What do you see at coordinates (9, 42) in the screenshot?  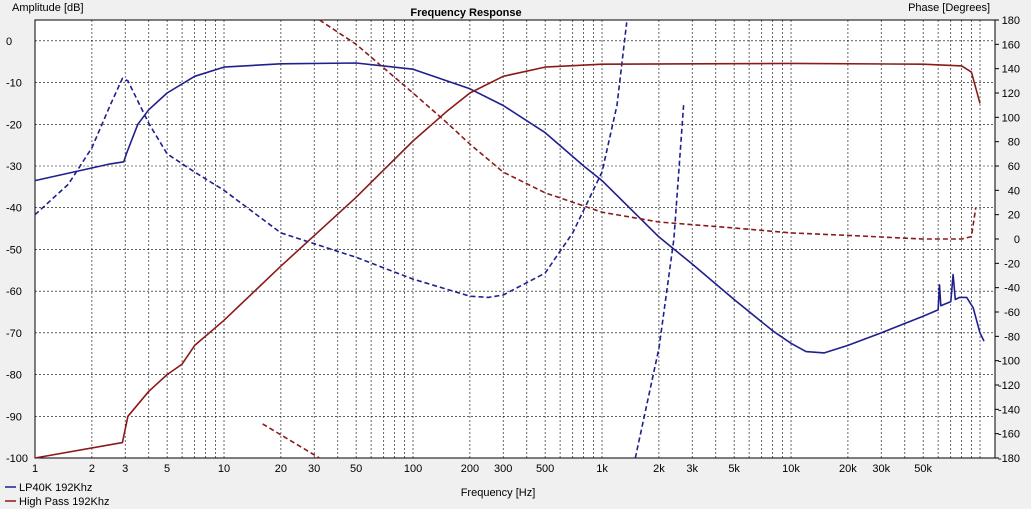 I see `y-left-tick-label: 0` at bounding box center [9, 42].